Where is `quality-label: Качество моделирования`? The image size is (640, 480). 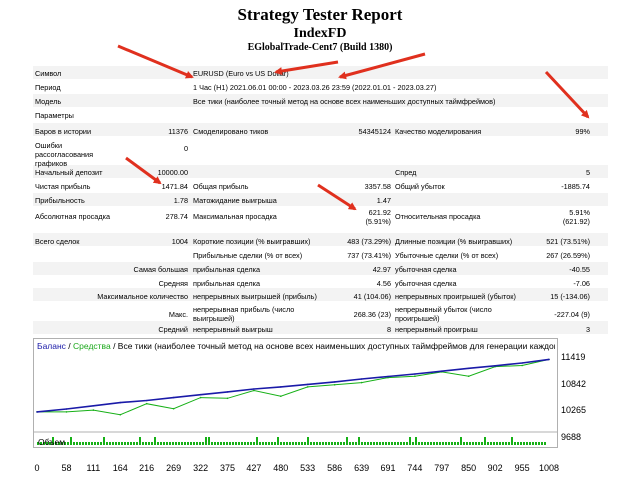
quality-label: Качество моделирования is located at coordinates (438, 131).